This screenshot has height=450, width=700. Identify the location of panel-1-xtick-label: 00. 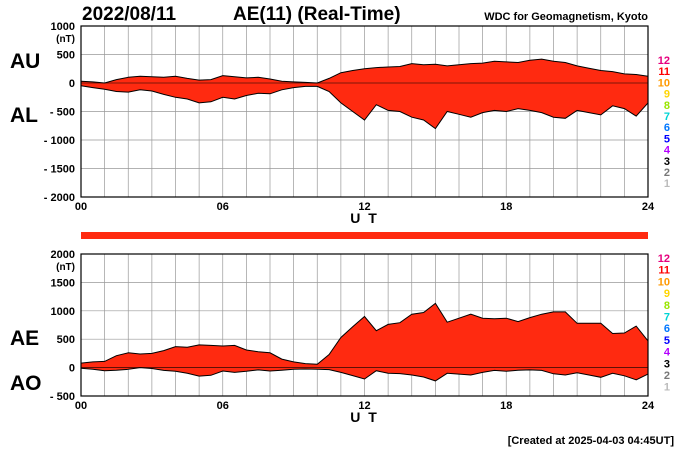
(81, 207).